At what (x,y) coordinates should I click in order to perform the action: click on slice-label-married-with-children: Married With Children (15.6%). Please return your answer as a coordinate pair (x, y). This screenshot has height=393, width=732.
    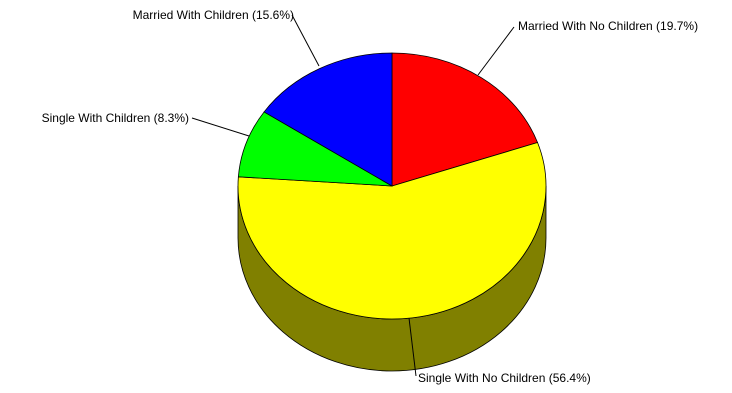
    Looking at the image, I should click on (213, 15).